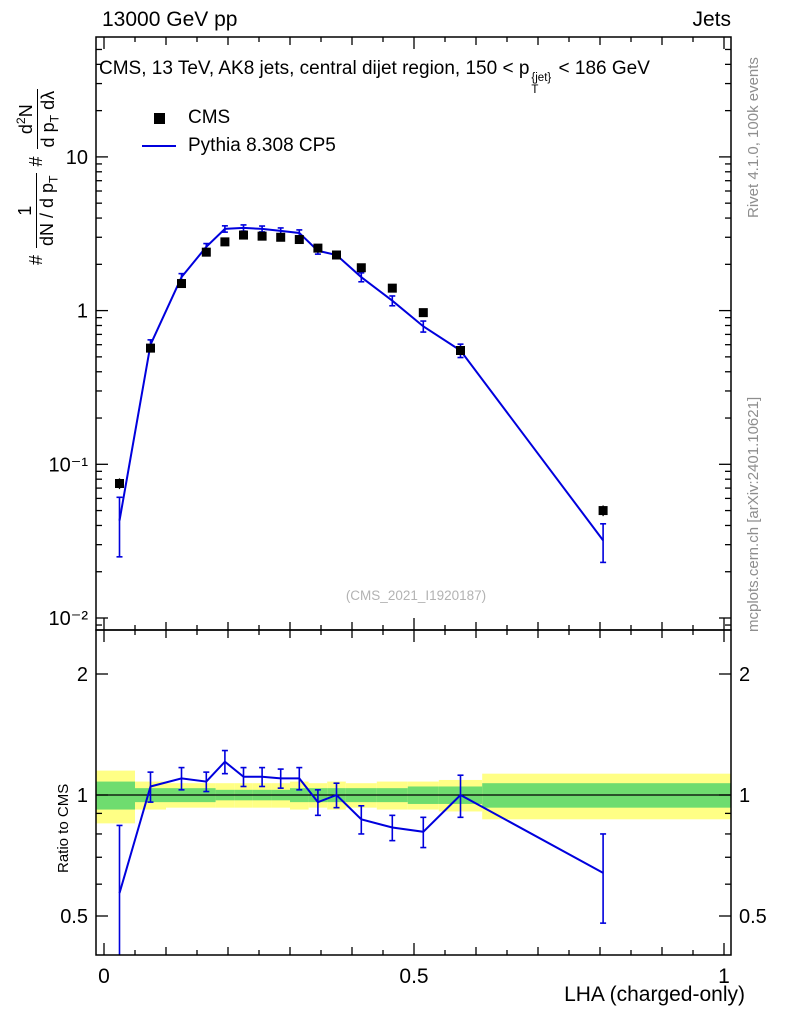 This screenshot has height=1024, width=786. What do you see at coordinates (601, 68) in the screenshot?
I see `plot-title-tail: < 186 GeV` at bounding box center [601, 68].